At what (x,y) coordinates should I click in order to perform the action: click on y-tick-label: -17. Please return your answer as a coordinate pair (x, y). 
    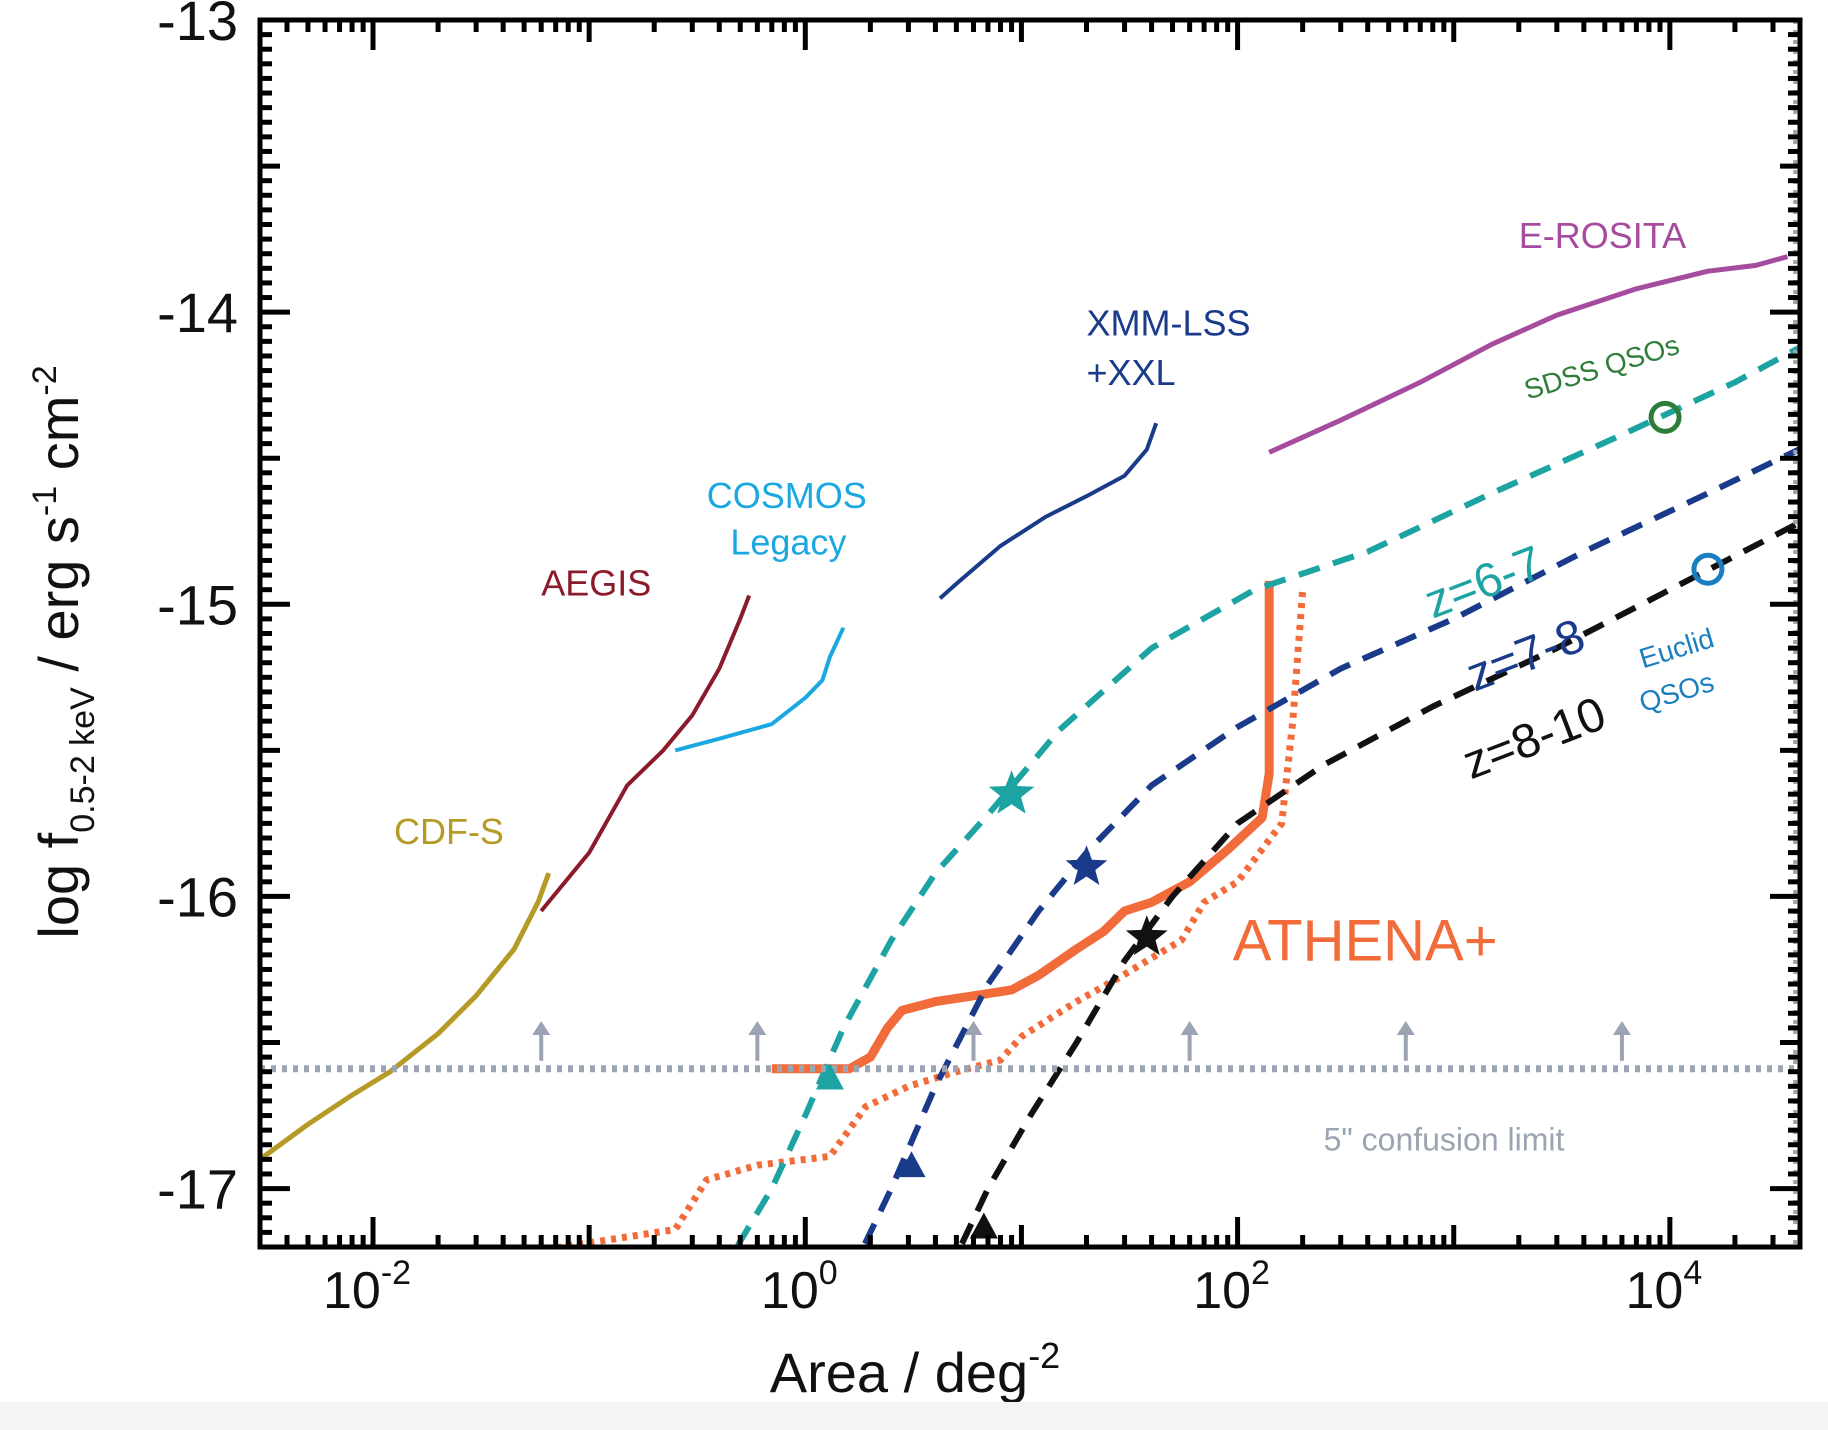
    Looking at the image, I should click on (197, 1189).